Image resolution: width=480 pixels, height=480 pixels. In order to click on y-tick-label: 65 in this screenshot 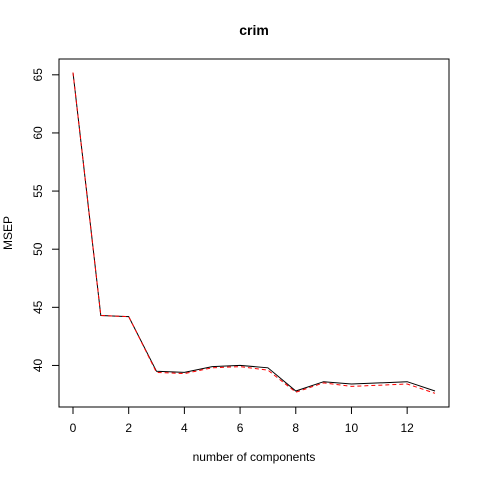, I will do `click(38, 75)`.